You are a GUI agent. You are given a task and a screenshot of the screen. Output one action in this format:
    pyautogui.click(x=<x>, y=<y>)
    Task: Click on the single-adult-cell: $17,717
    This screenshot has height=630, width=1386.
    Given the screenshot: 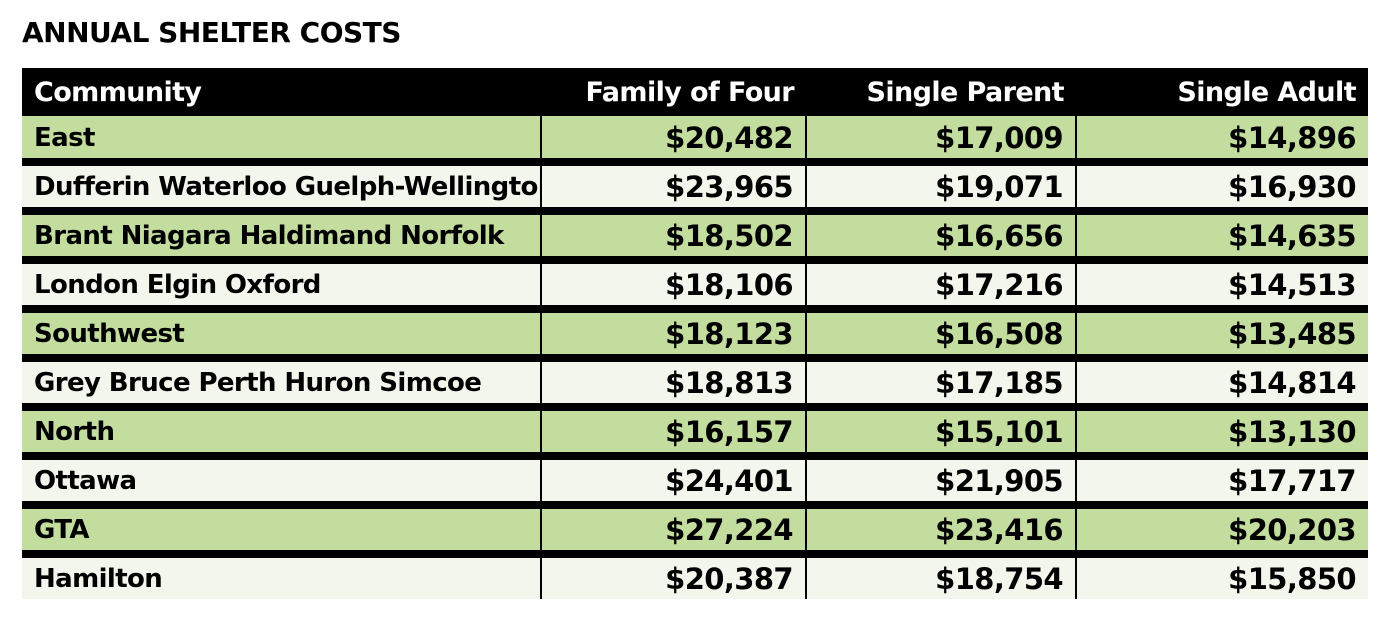 What is the action you would take?
    pyautogui.click(x=1221, y=478)
    